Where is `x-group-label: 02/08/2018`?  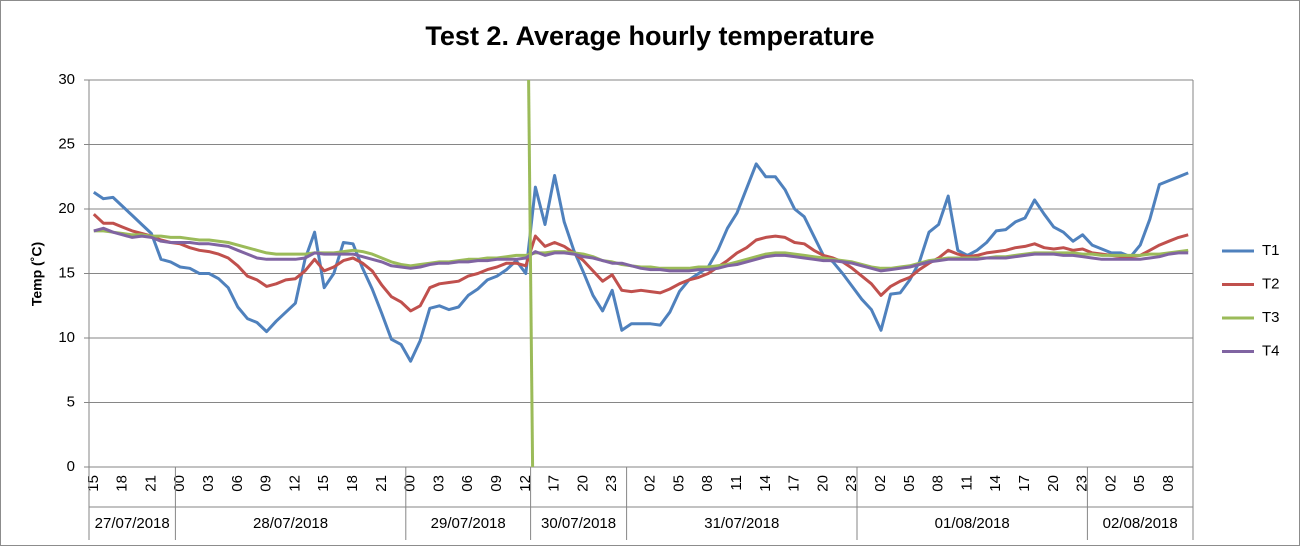
x-group-label: 02/08/2018 is located at coordinates (1140, 523).